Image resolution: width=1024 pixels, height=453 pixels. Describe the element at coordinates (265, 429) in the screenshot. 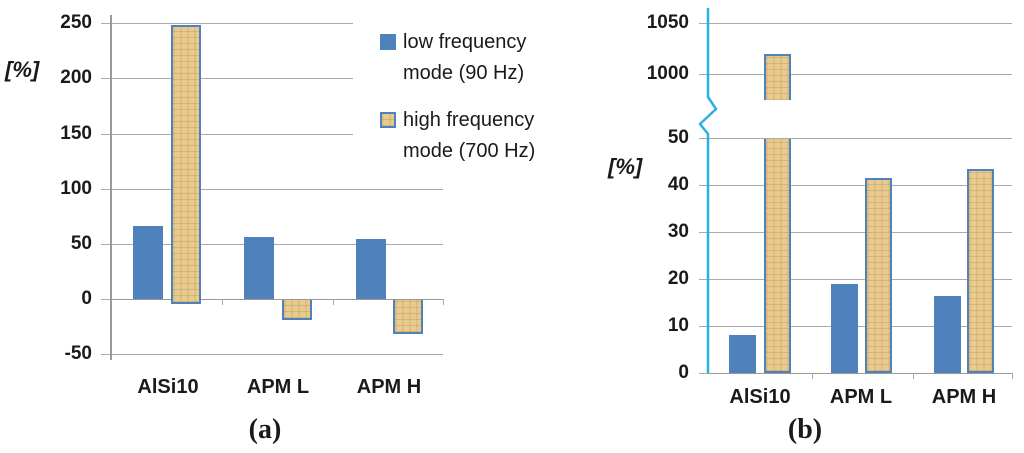

I see `caption-a: (a)` at that location.